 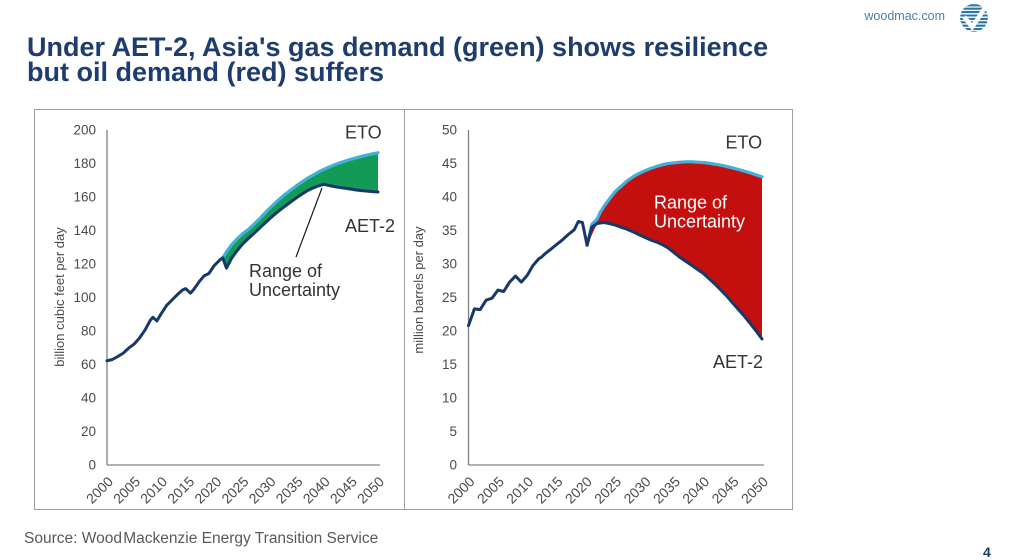 I want to click on svg-text: 140, so click(x=84, y=230).